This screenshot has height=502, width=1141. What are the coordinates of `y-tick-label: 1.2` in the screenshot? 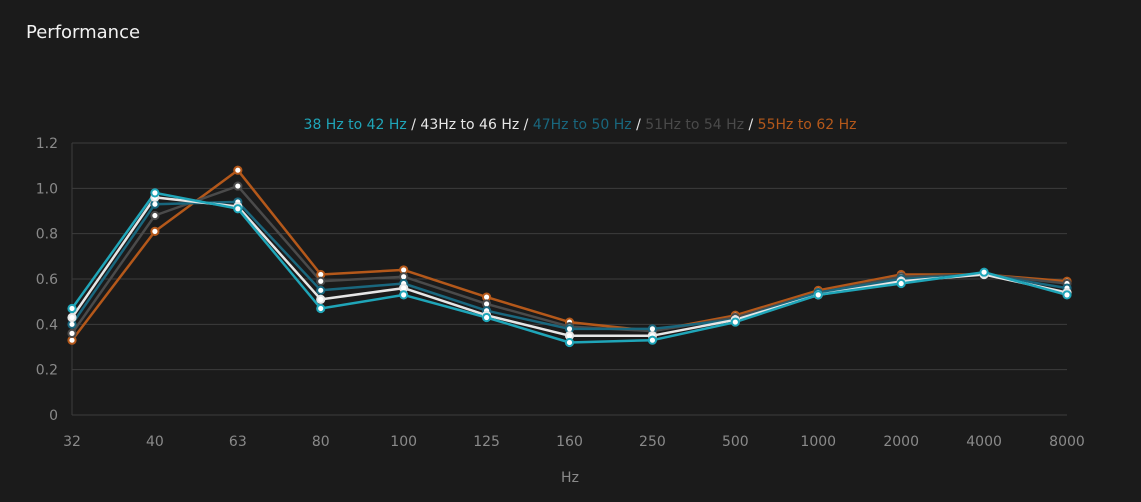 It's located at (47, 144).